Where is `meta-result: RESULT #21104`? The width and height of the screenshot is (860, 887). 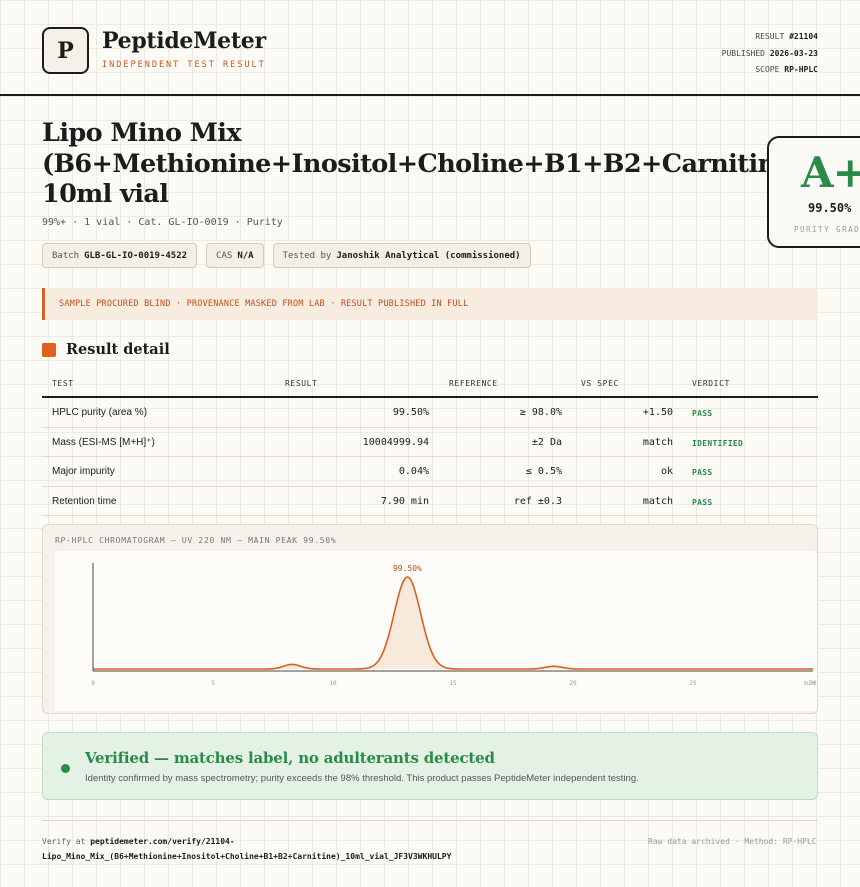
meta-result: RESULT #21104 is located at coordinates (770, 37).